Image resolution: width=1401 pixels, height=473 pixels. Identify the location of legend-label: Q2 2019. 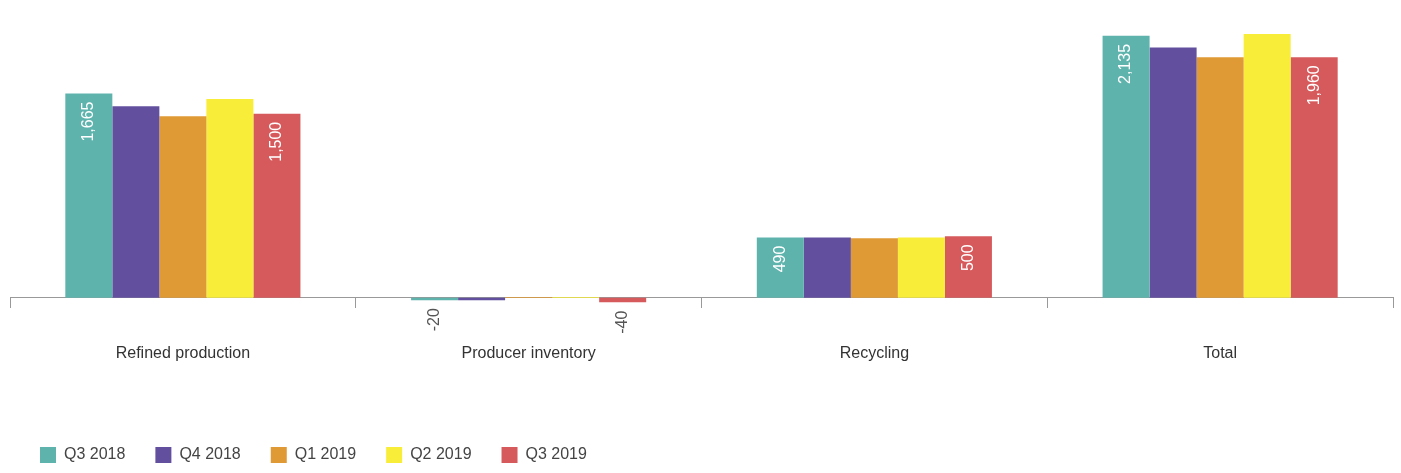
(441, 454).